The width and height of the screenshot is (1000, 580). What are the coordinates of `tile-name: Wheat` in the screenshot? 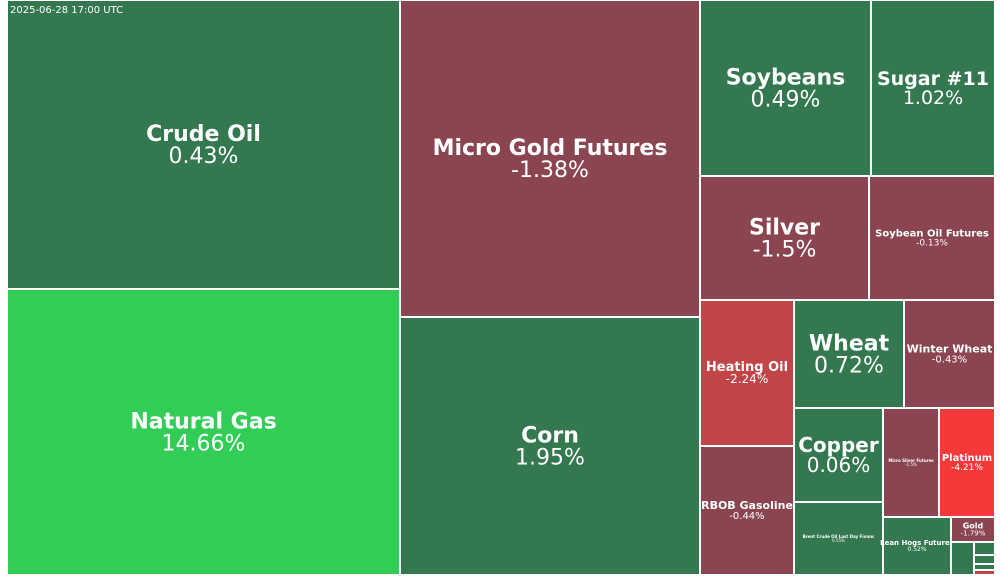 It's located at (849, 344).